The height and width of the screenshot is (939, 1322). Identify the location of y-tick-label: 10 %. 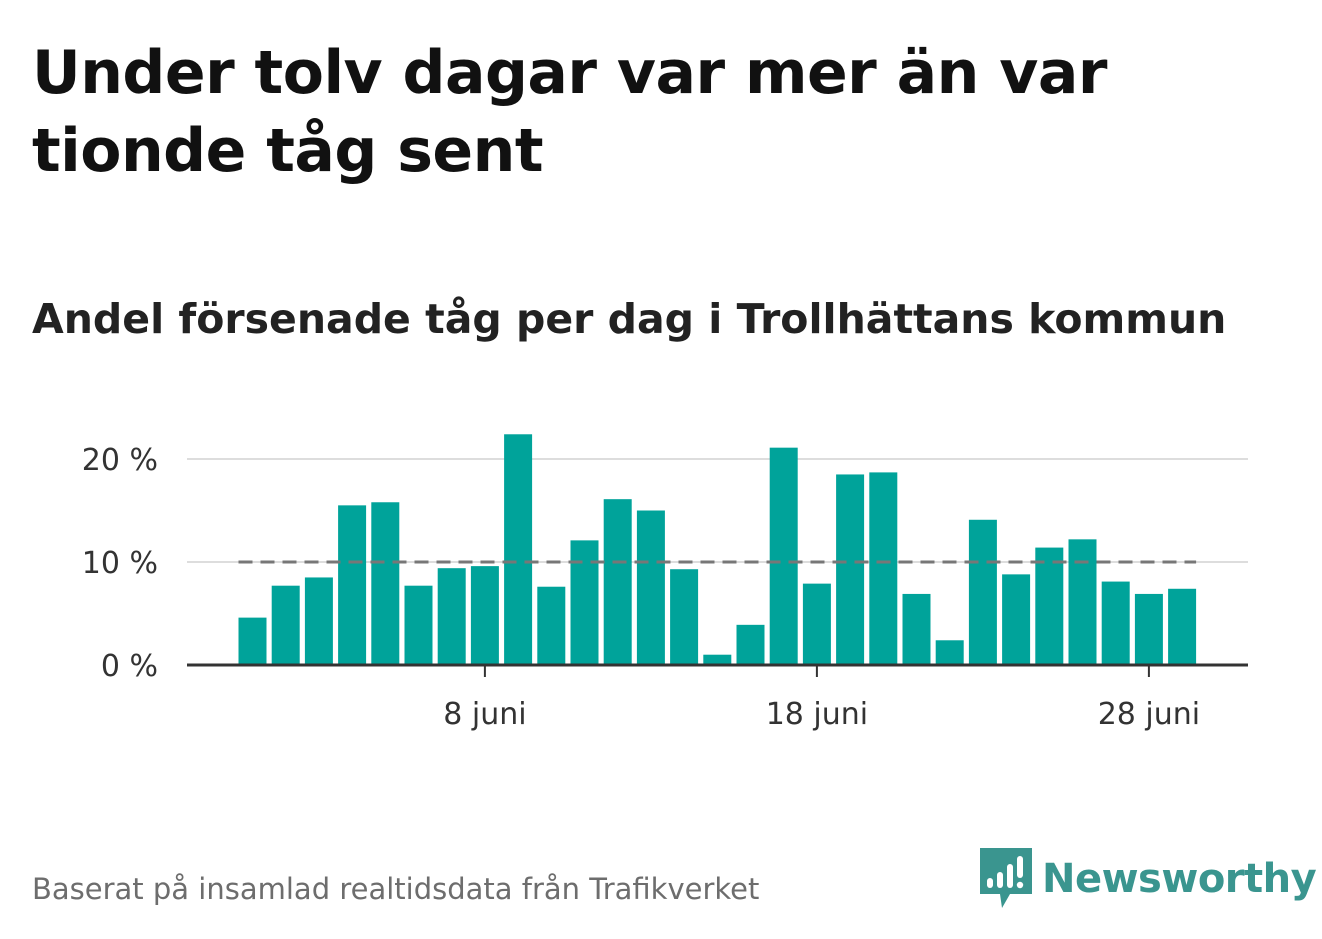
(120, 563).